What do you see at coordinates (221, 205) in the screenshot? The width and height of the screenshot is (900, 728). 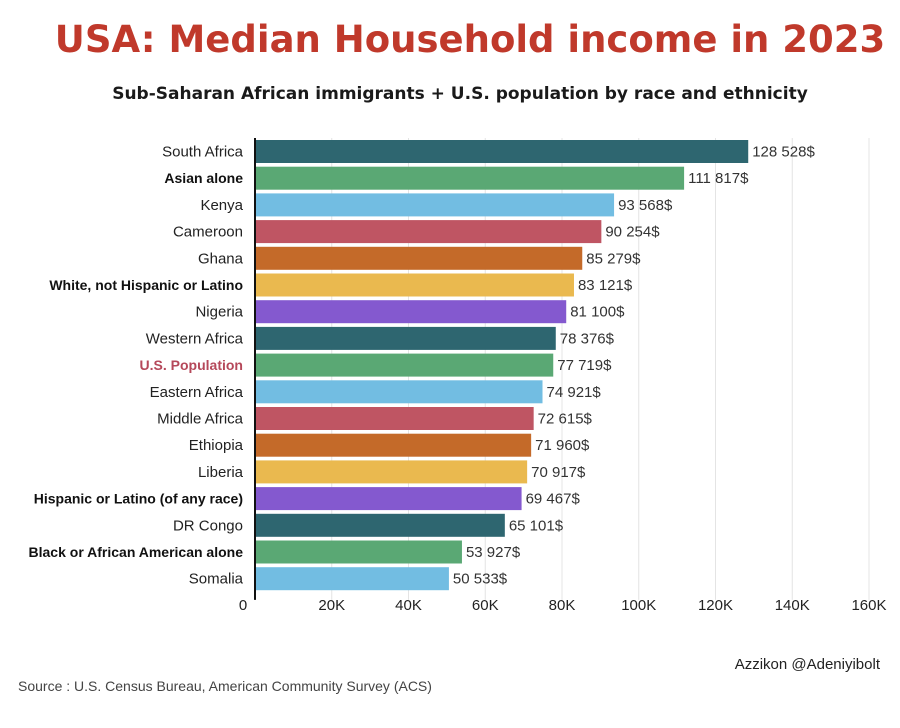 I see `category-label: Kenya` at bounding box center [221, 205].